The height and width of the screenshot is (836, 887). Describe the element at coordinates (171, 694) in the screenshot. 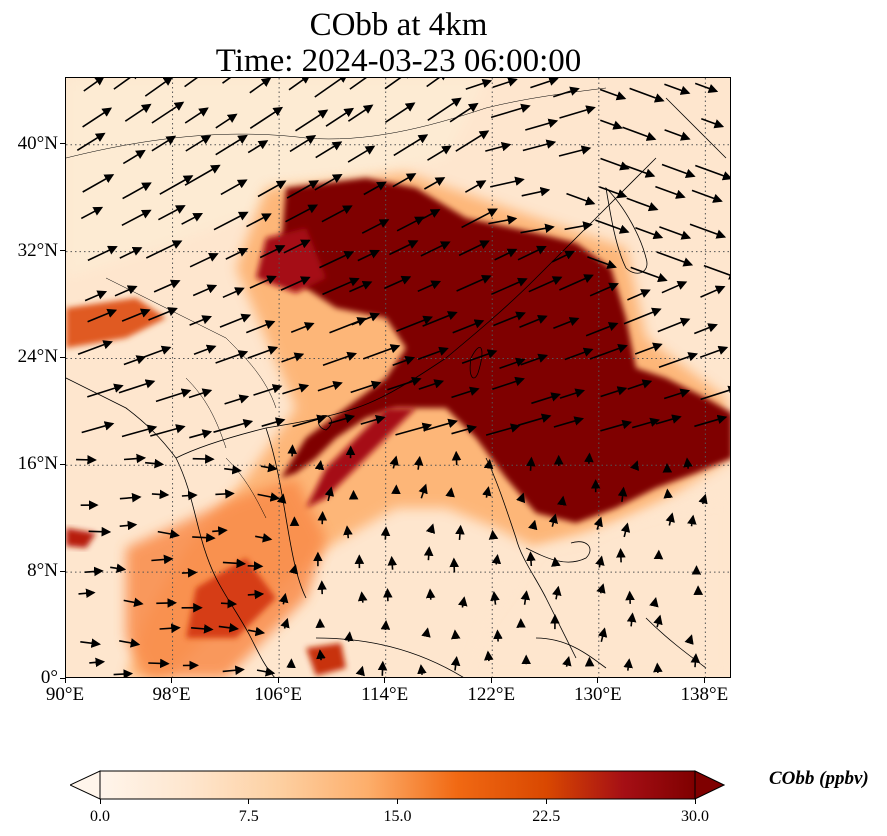

I see `lon-tick-label: 98°E` at that location.